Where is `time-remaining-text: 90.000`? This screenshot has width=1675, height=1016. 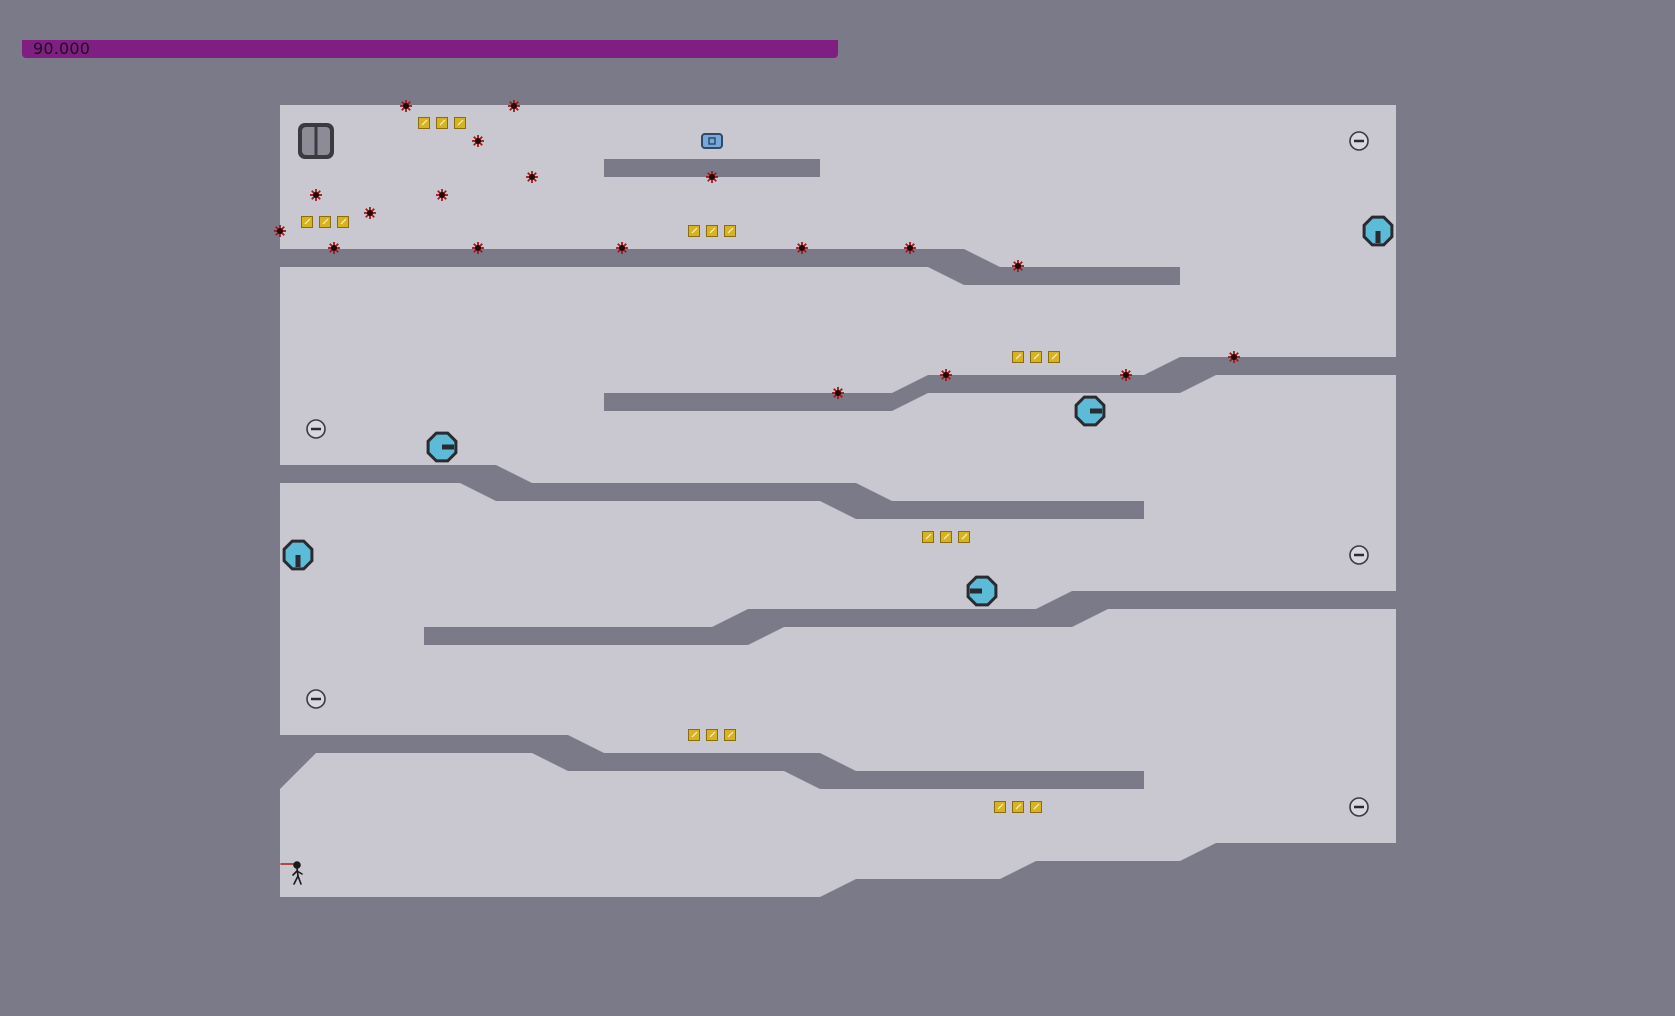
time-remaining-text: 90.000 is located at coordinates (62, 48).